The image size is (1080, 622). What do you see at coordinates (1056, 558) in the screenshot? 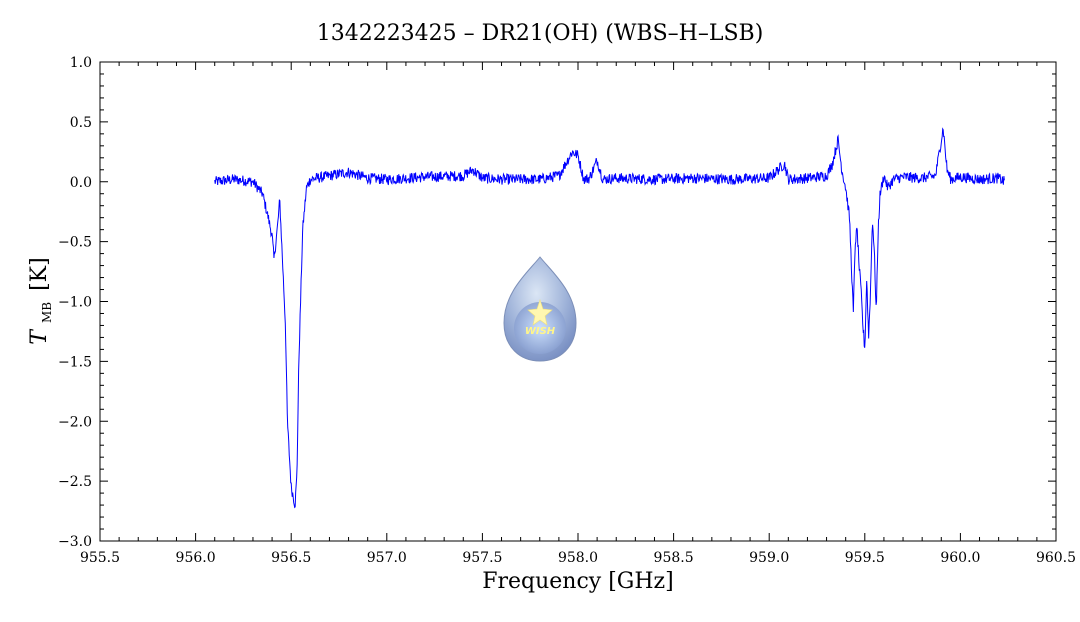
I see `x-tick-label: 960.5` at bounding box center [1056, 558].